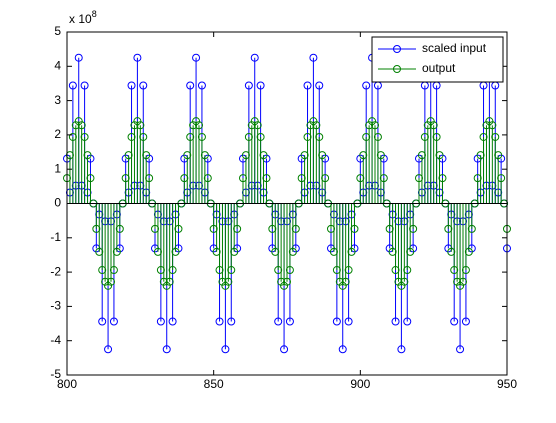 This screenshot has height=423, width=556. I want to click on y-tick-label: 3, so click(57, 100).